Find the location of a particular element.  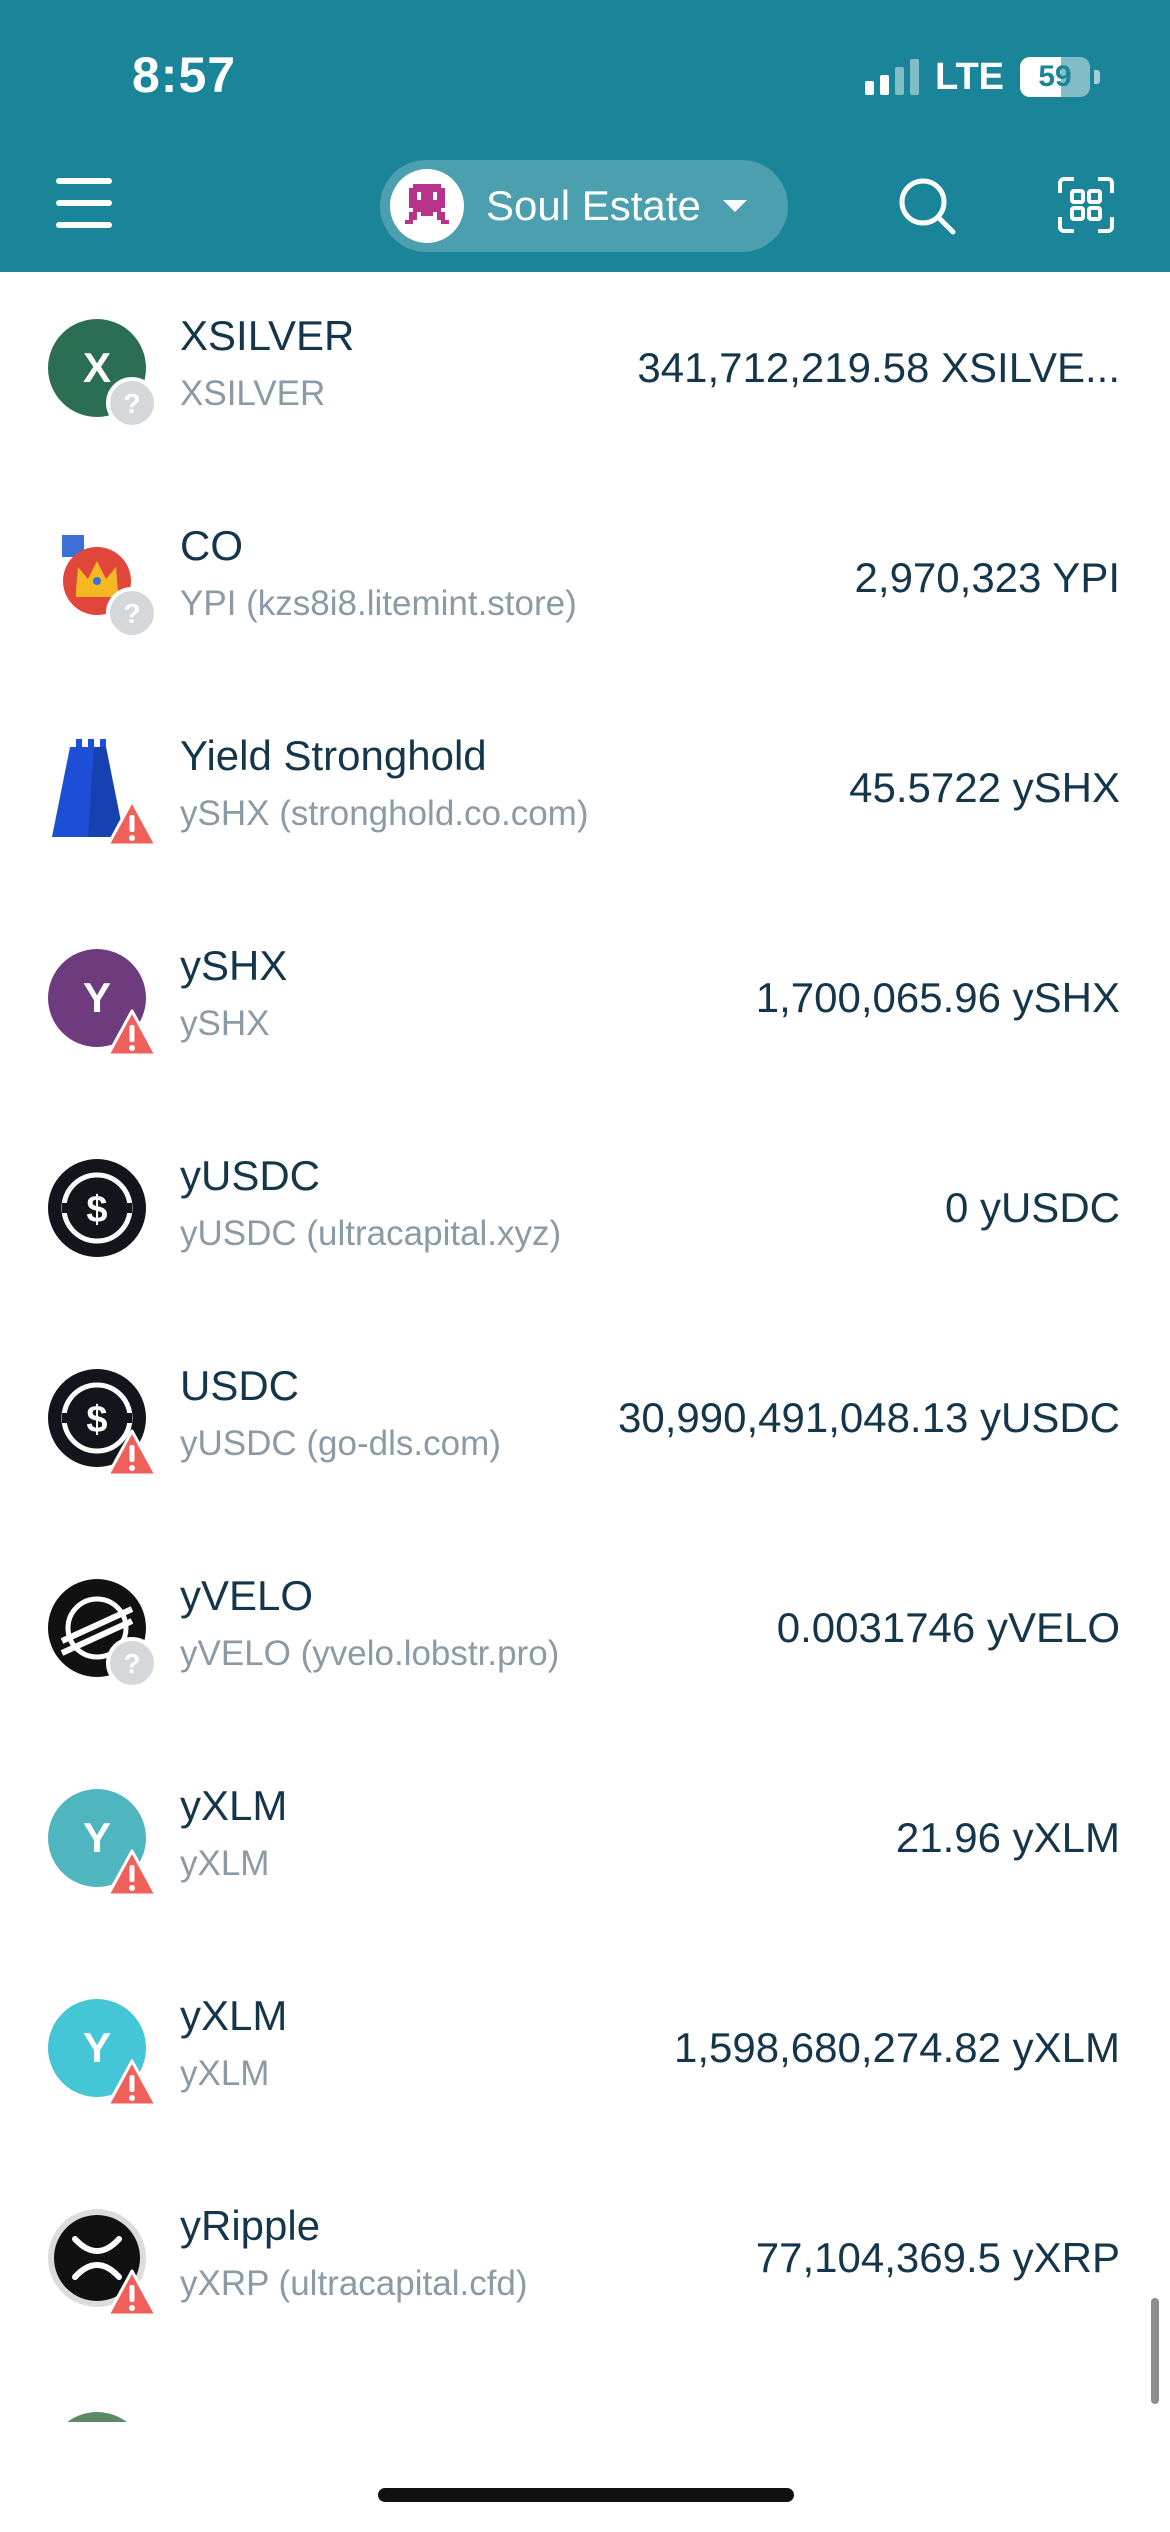

chevron-down-icon is located at coordinates (734, 206).